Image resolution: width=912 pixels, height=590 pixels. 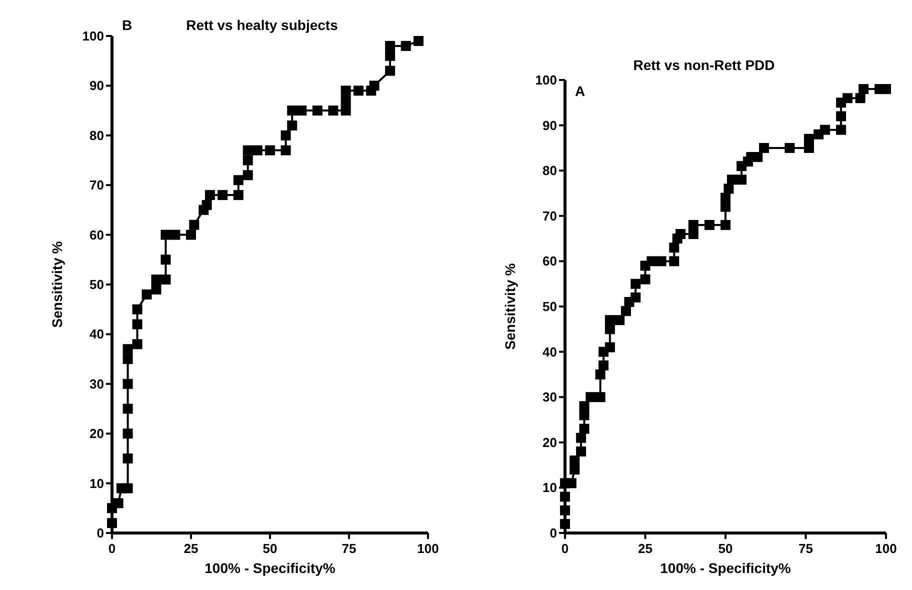 What do you see at coordinates (580, 91) in the screenshot?
I see `annotation: A` at bounding box center [580, 91].